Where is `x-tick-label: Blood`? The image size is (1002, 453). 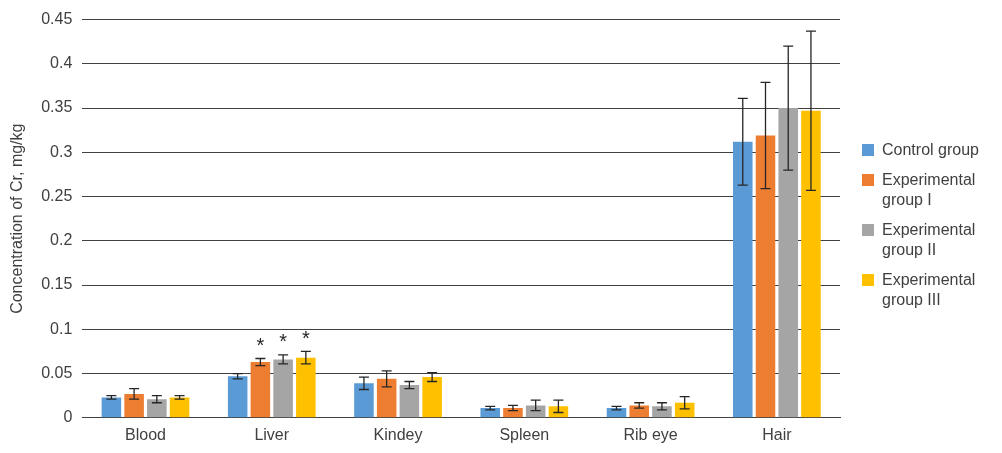 x-tick-label: Blood is located at coordinates (145, 434).